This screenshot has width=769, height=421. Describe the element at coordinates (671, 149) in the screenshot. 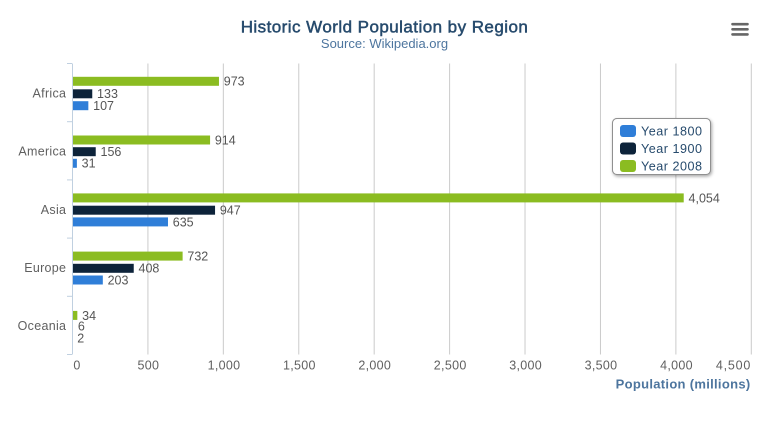

I see `svg-text: Year 1900` at that location.